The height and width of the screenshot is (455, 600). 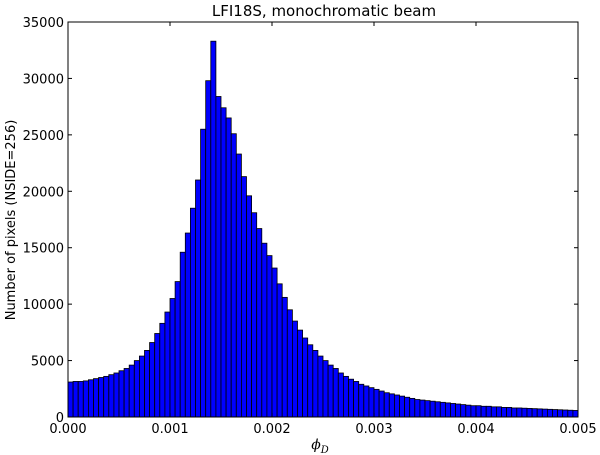 I want to click on y-tick-label: 10000, so click(x=43, y=305).